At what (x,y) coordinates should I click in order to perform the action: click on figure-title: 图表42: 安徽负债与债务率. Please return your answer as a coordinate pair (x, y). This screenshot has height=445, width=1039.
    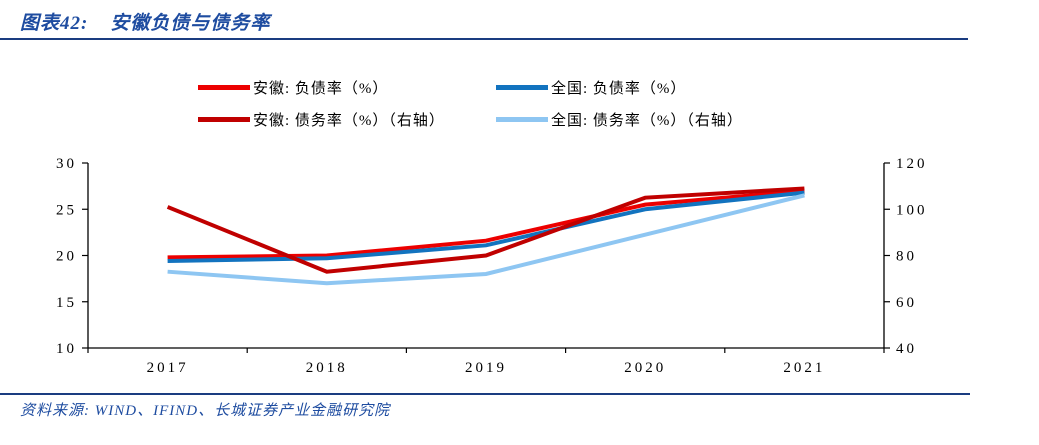
    Looking at the image, I should click on (520, 21).